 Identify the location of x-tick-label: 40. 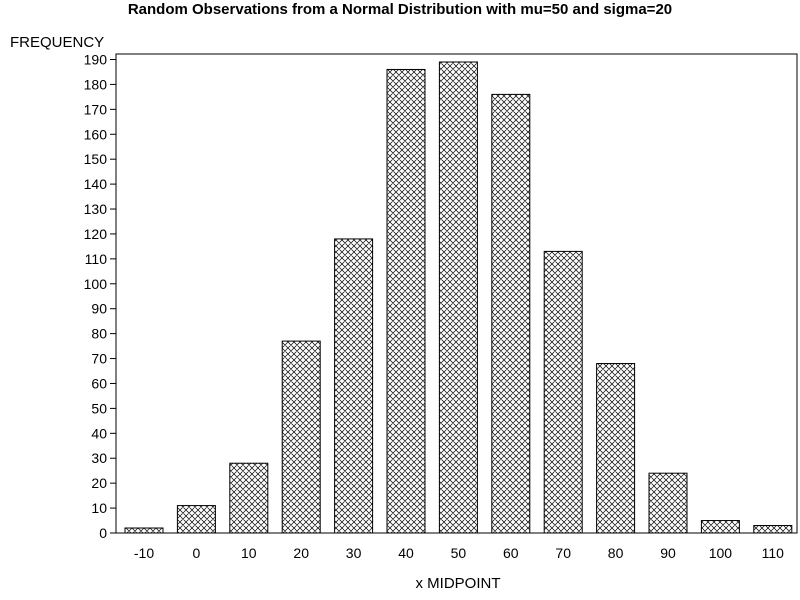
(406, 553).